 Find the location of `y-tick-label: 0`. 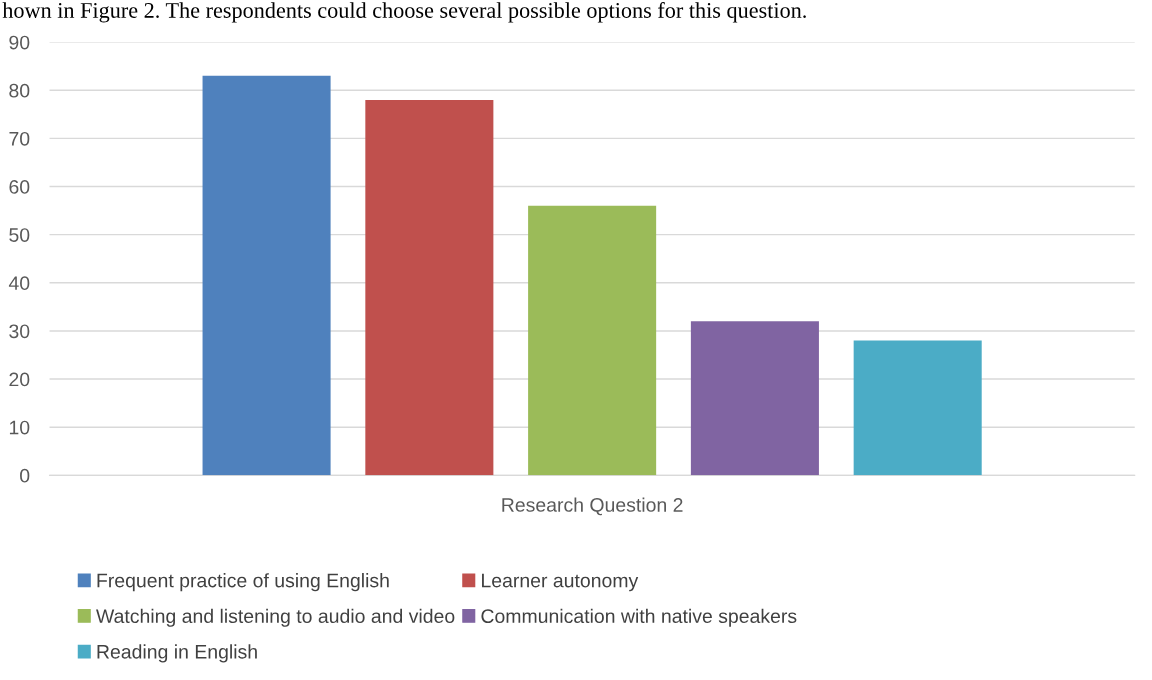

y-tick-label: 0 is located at coordinates (25, 475).